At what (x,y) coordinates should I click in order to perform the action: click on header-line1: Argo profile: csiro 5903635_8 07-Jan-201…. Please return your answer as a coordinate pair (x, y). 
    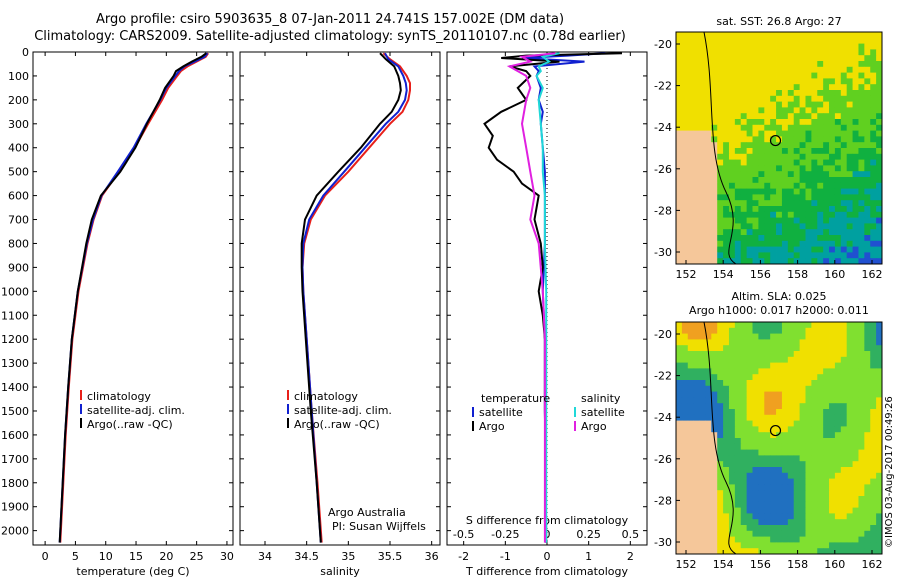
    Looking at the image, I should click on (330, 19).